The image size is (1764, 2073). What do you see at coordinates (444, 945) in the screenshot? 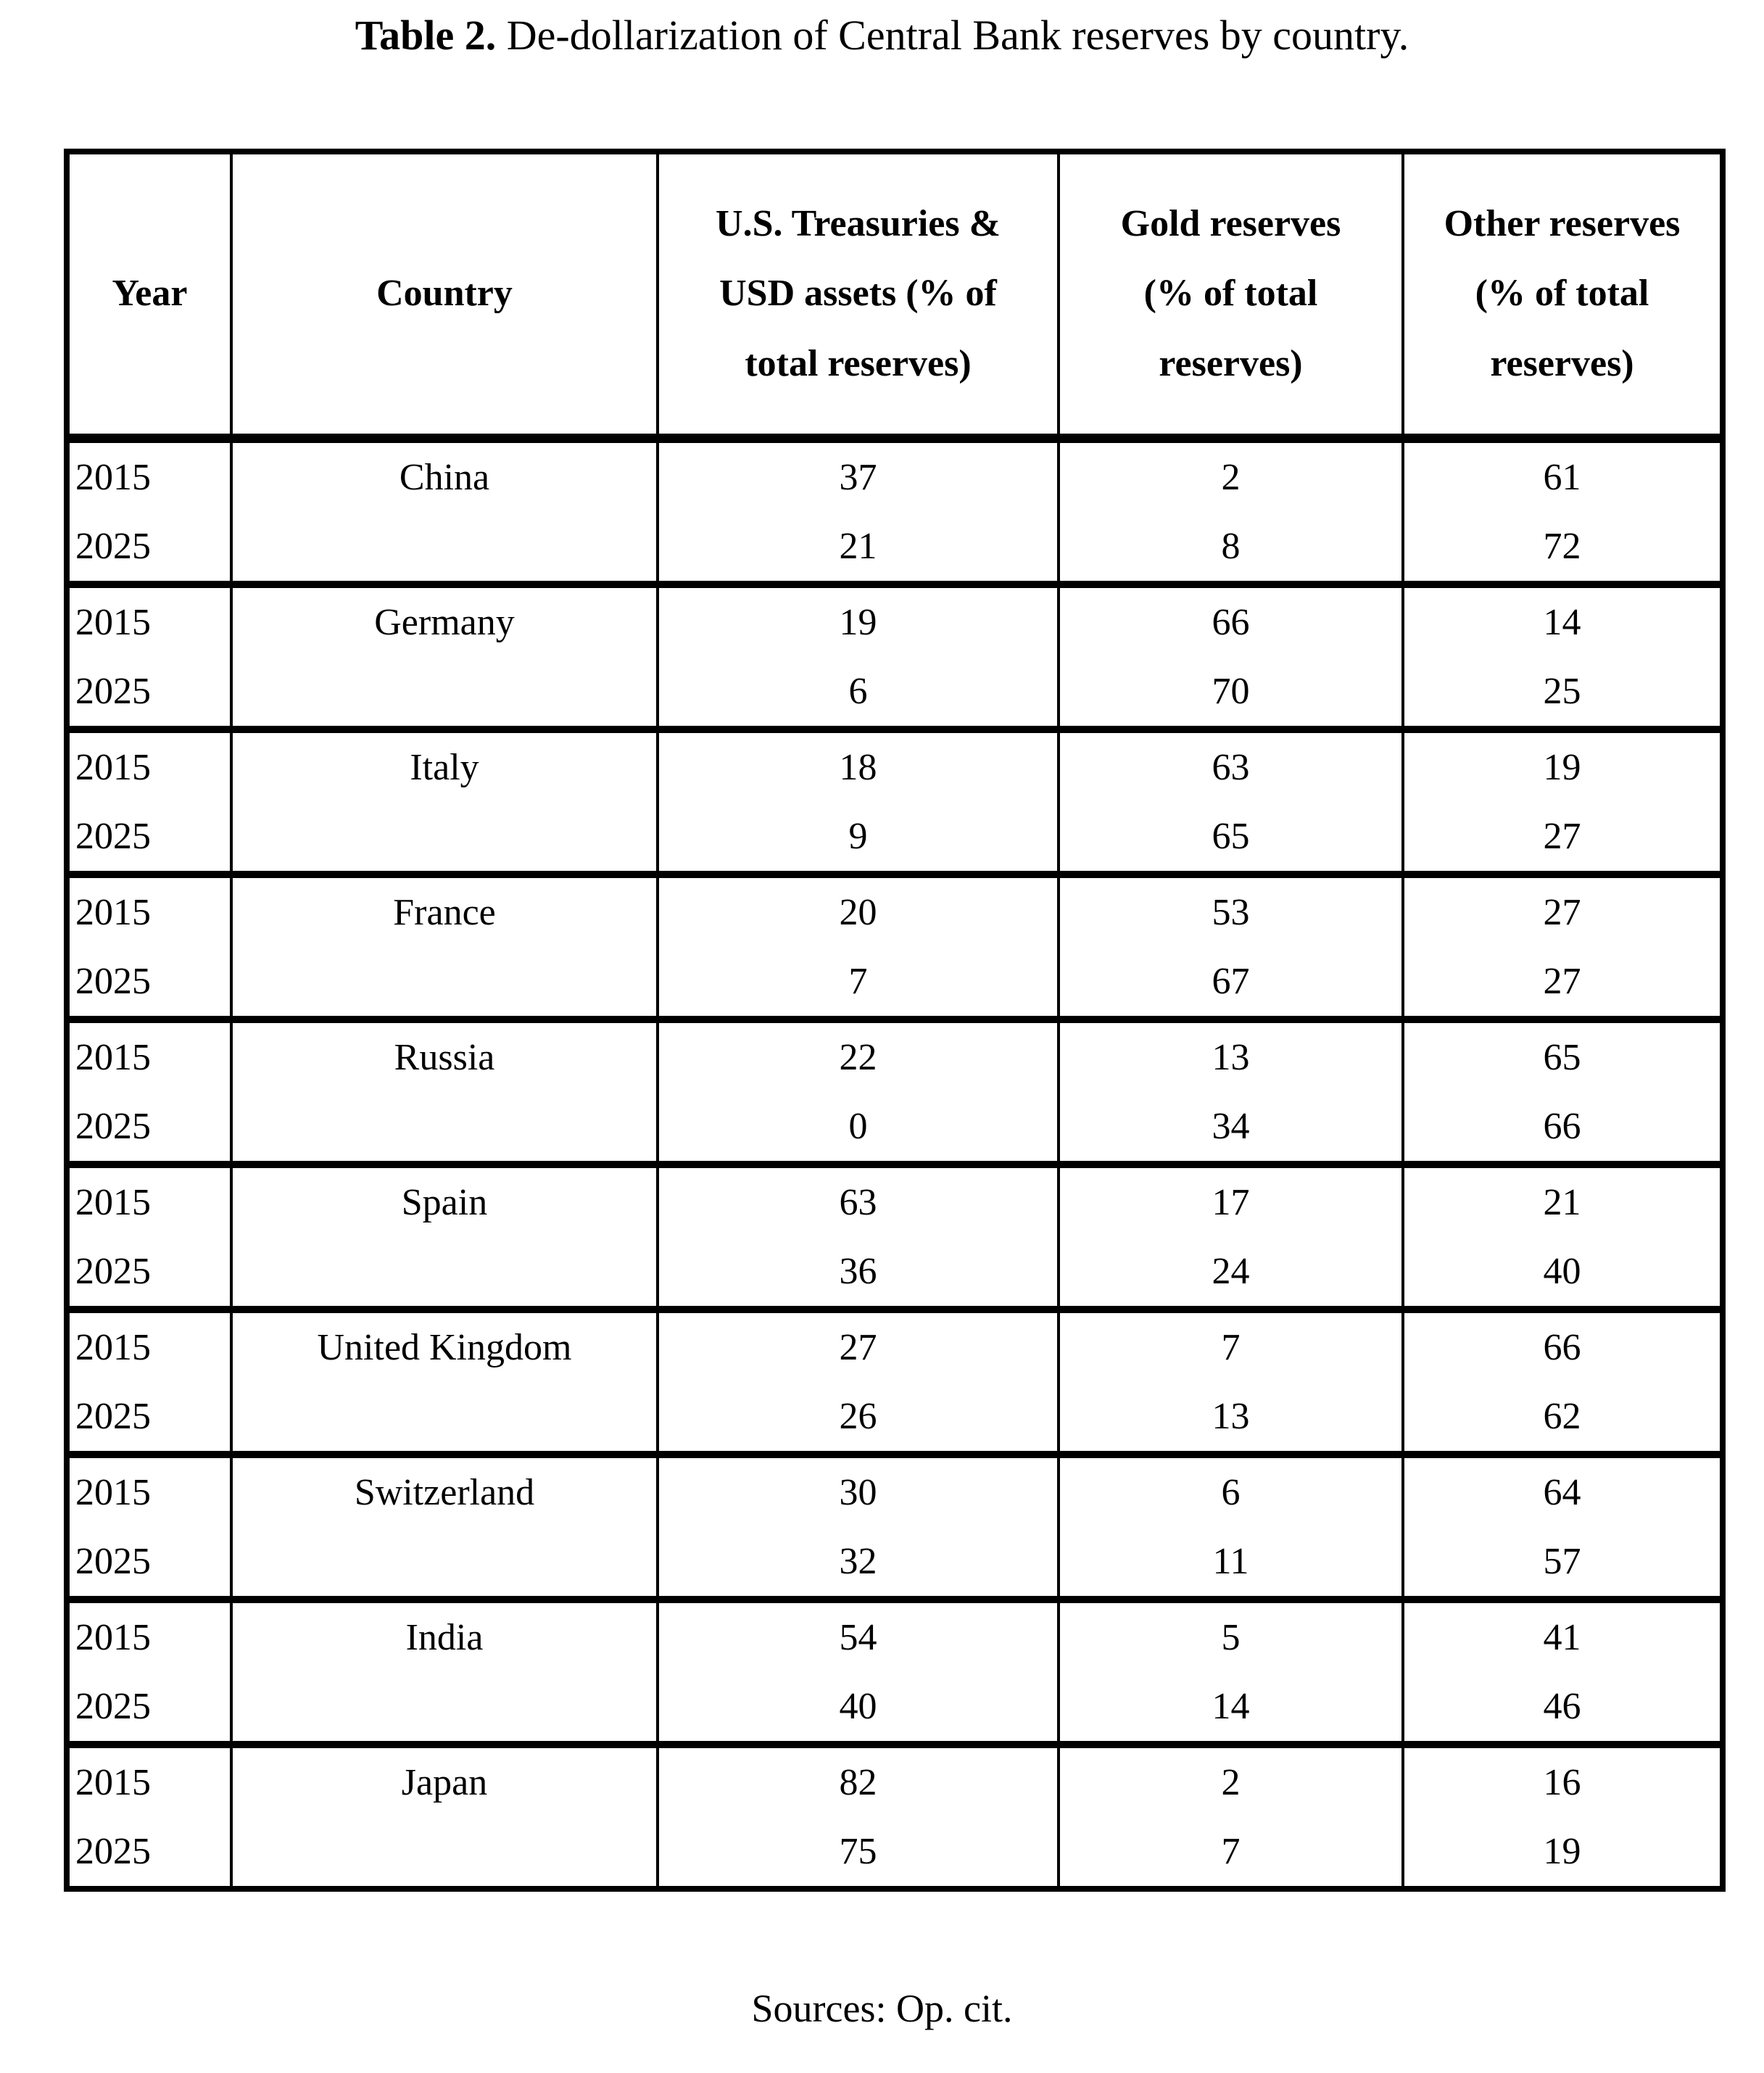
I see `country-cell: France` at bounding box center [444, 945].